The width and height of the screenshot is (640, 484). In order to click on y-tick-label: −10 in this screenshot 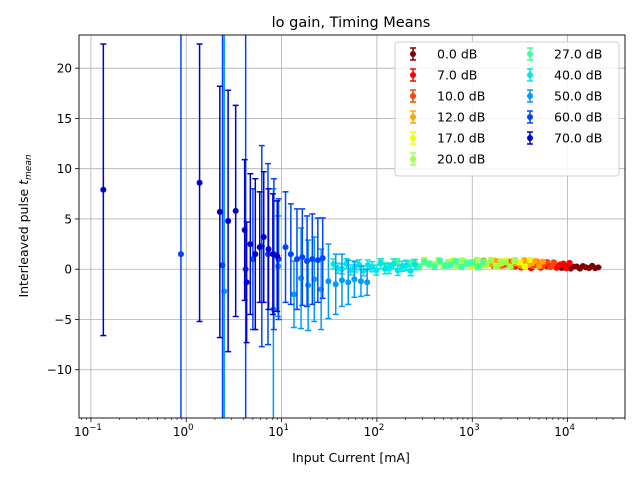, I will do `click(59, 370)`.